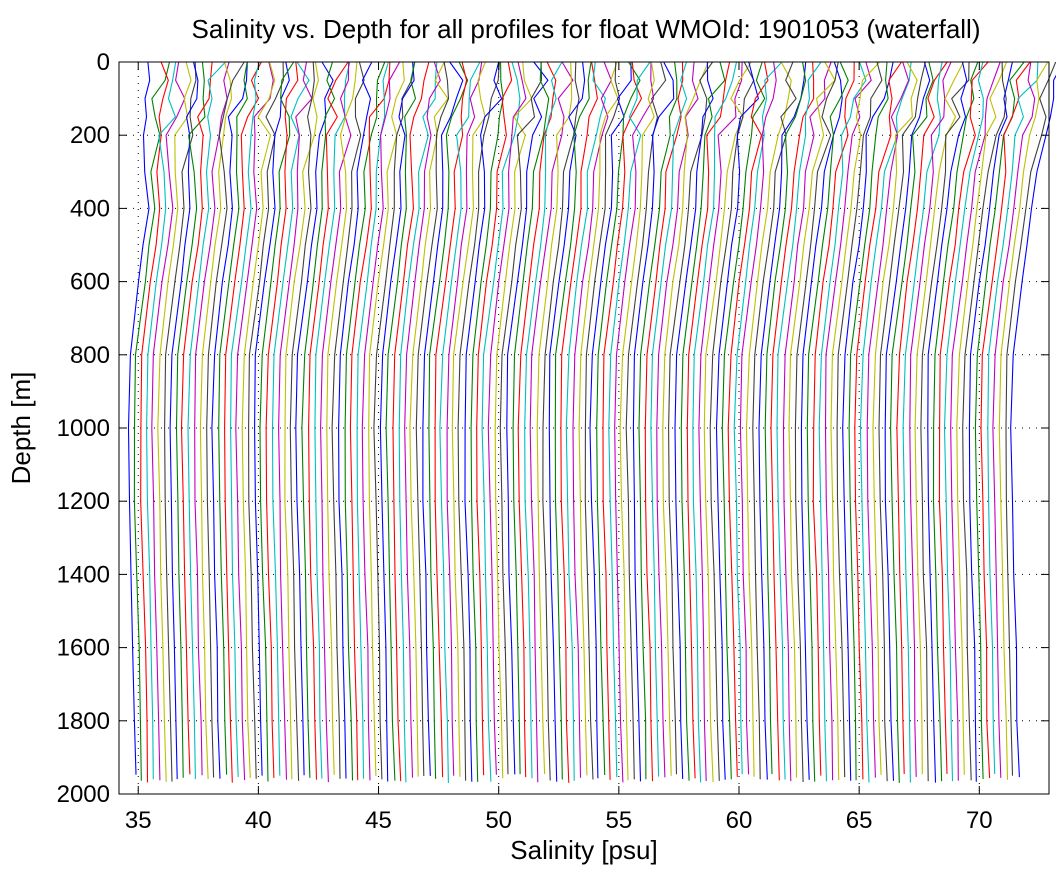 The height and width of the screenshot is (871, 1056). I want to click on x-tick-label: 60, so click(739, 820).